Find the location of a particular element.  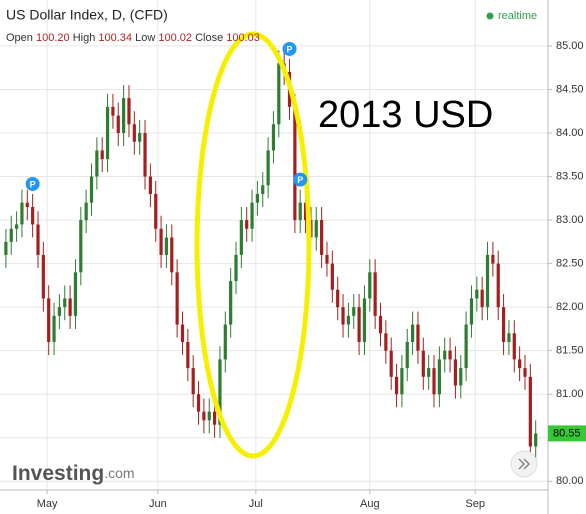

logo: Investing.com is located at coordinates (73, 473).